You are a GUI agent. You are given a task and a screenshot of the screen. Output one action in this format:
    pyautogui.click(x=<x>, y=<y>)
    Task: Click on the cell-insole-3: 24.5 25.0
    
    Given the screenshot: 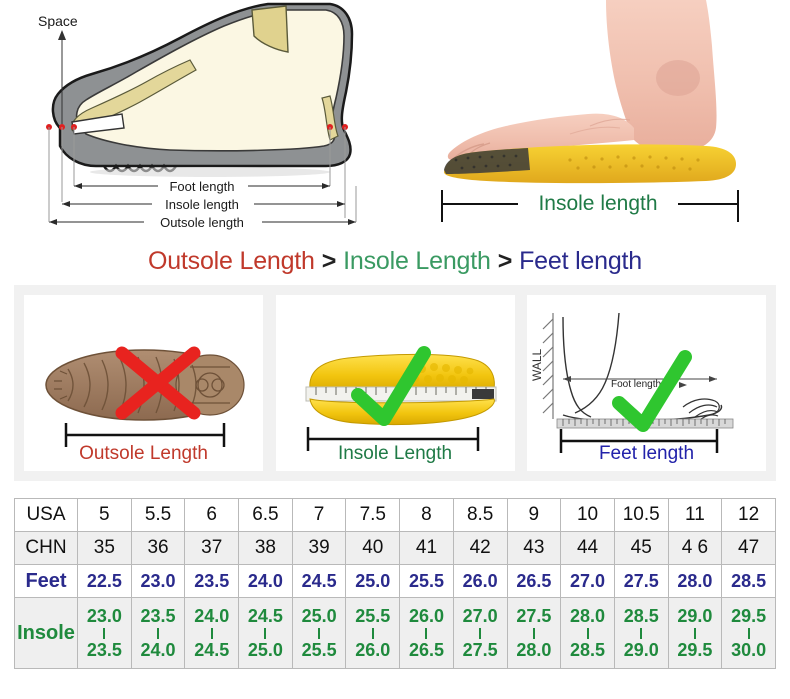 What is the action you would take?
    pyautogui.click(x=265, y=633)
    